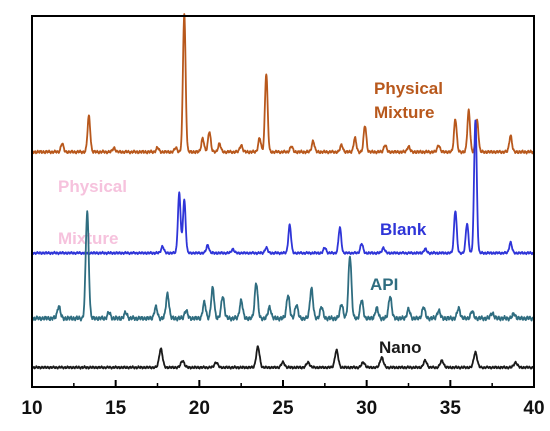 This screenshot has height=431, width=550. What do you see at coordinates (116, 408) in the screenshot?
I see `x-tick-label: 15` at bounding box center [116, 408].